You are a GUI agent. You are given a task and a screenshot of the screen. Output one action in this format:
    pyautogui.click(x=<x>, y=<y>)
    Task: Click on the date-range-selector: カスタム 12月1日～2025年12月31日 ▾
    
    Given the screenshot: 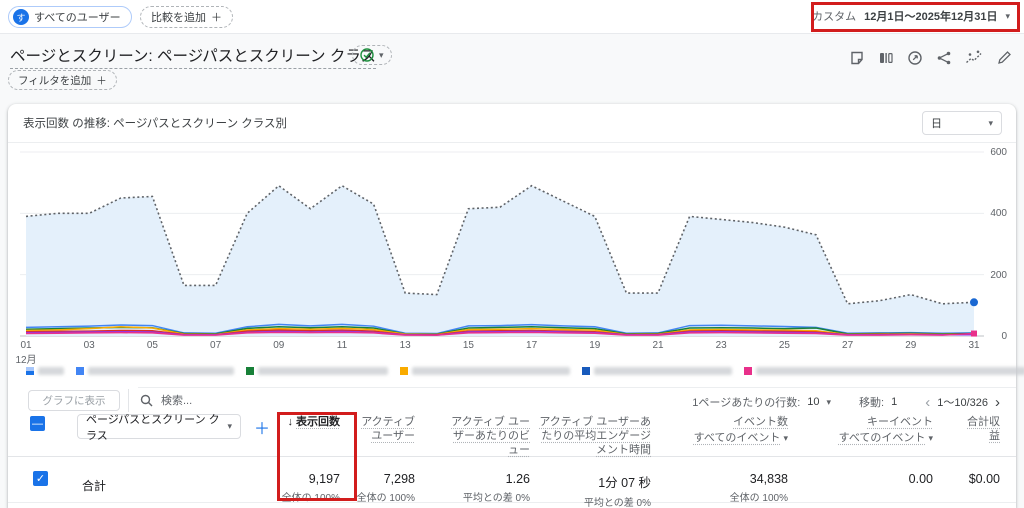 What is the action you would take?
    pyautogui.click(x=911, y=16)
    